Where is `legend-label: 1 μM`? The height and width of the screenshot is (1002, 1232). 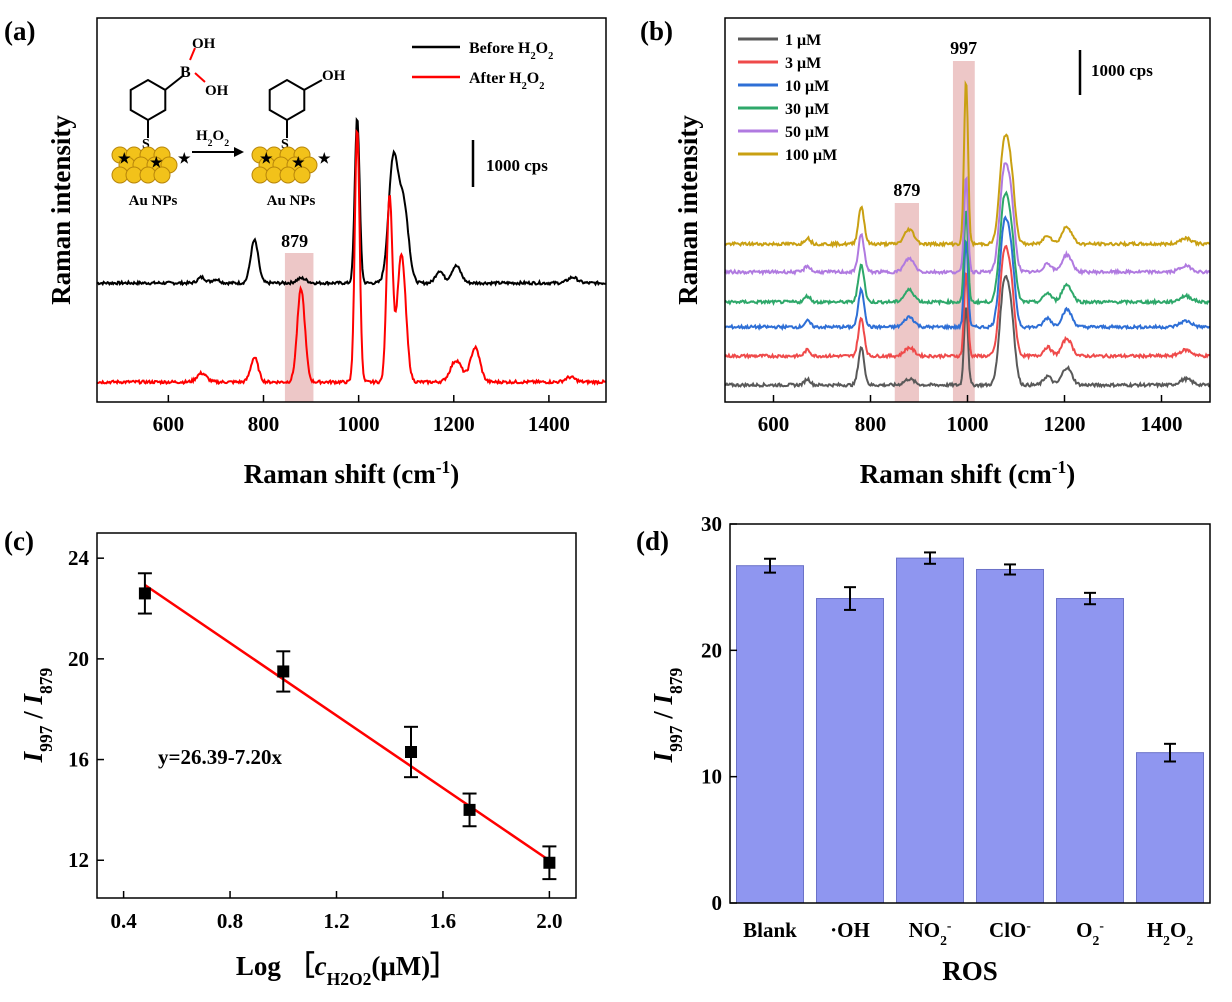
legend-label: 1 μM is located at coordinates (803, 40).